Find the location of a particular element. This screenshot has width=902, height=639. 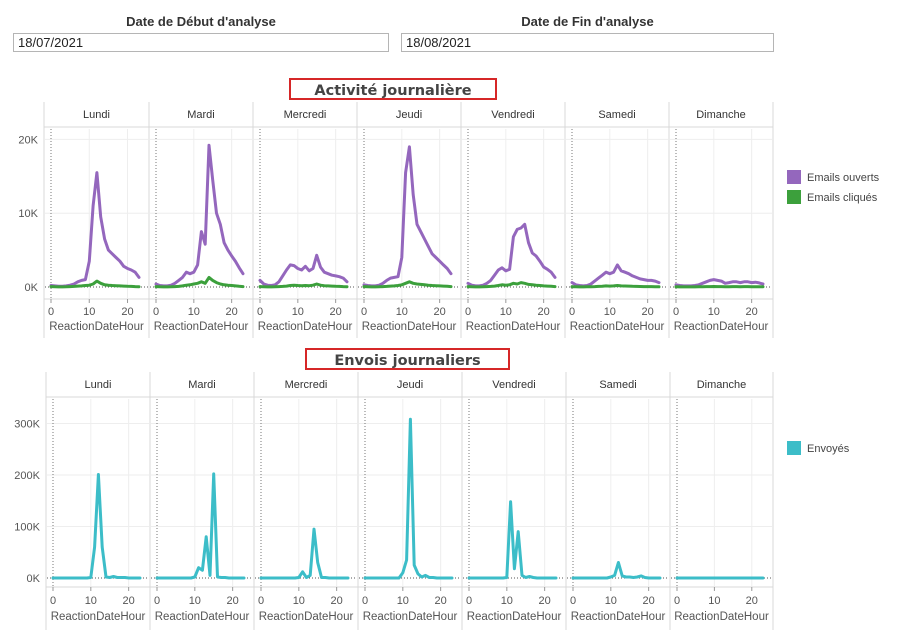

chart1-y-tick-label: 0K is located at coordinates (32, 288).